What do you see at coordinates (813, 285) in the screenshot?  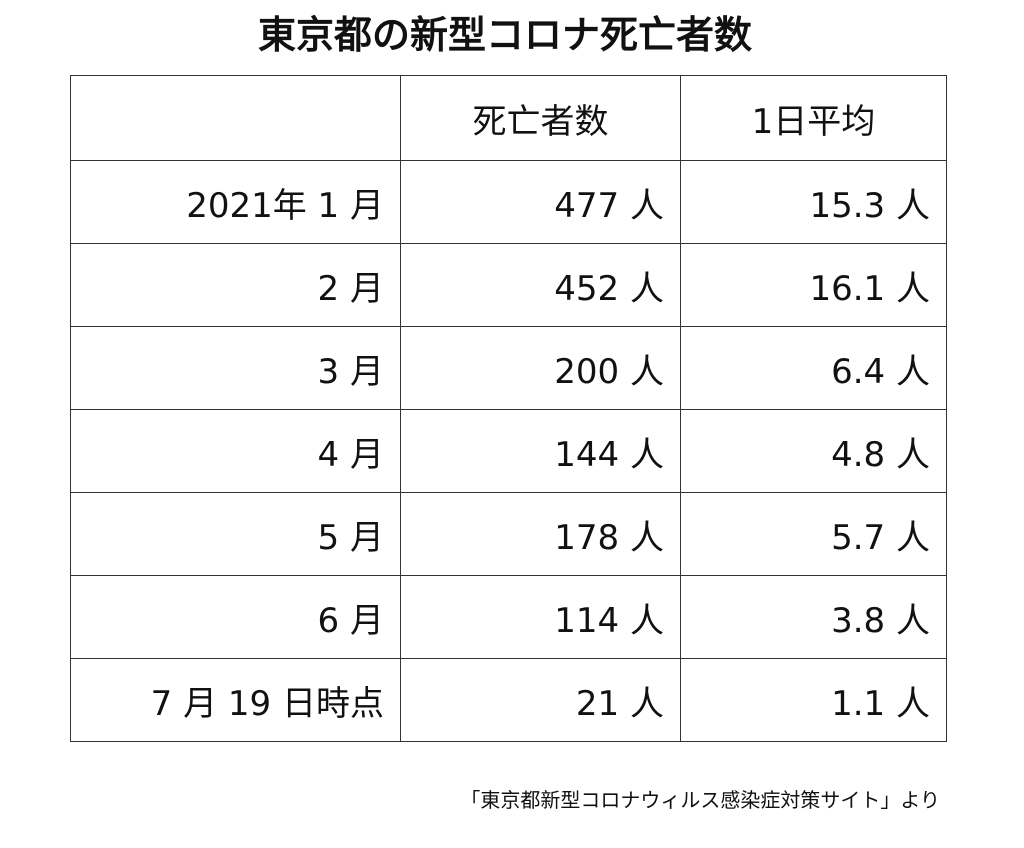 I see `table-cell: 16.1 人` at bounding box center [813, 285].